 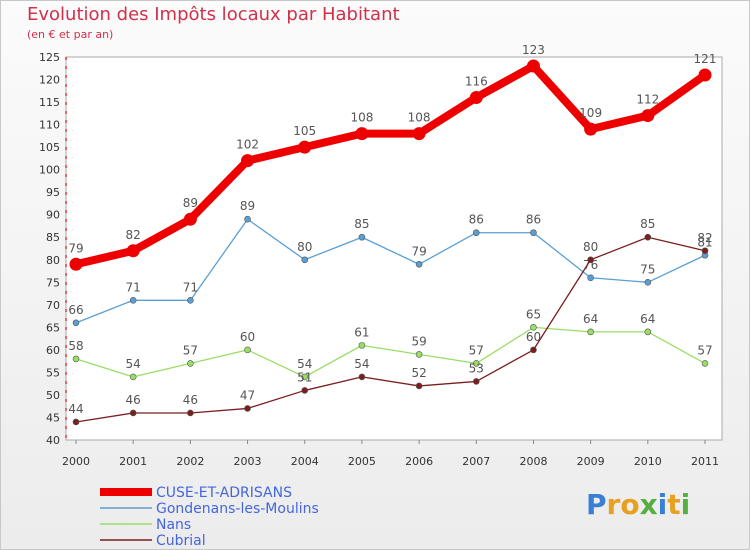 I want to click on data-label-cuse-et-adrisans: 109, so click(x=590, y=113).